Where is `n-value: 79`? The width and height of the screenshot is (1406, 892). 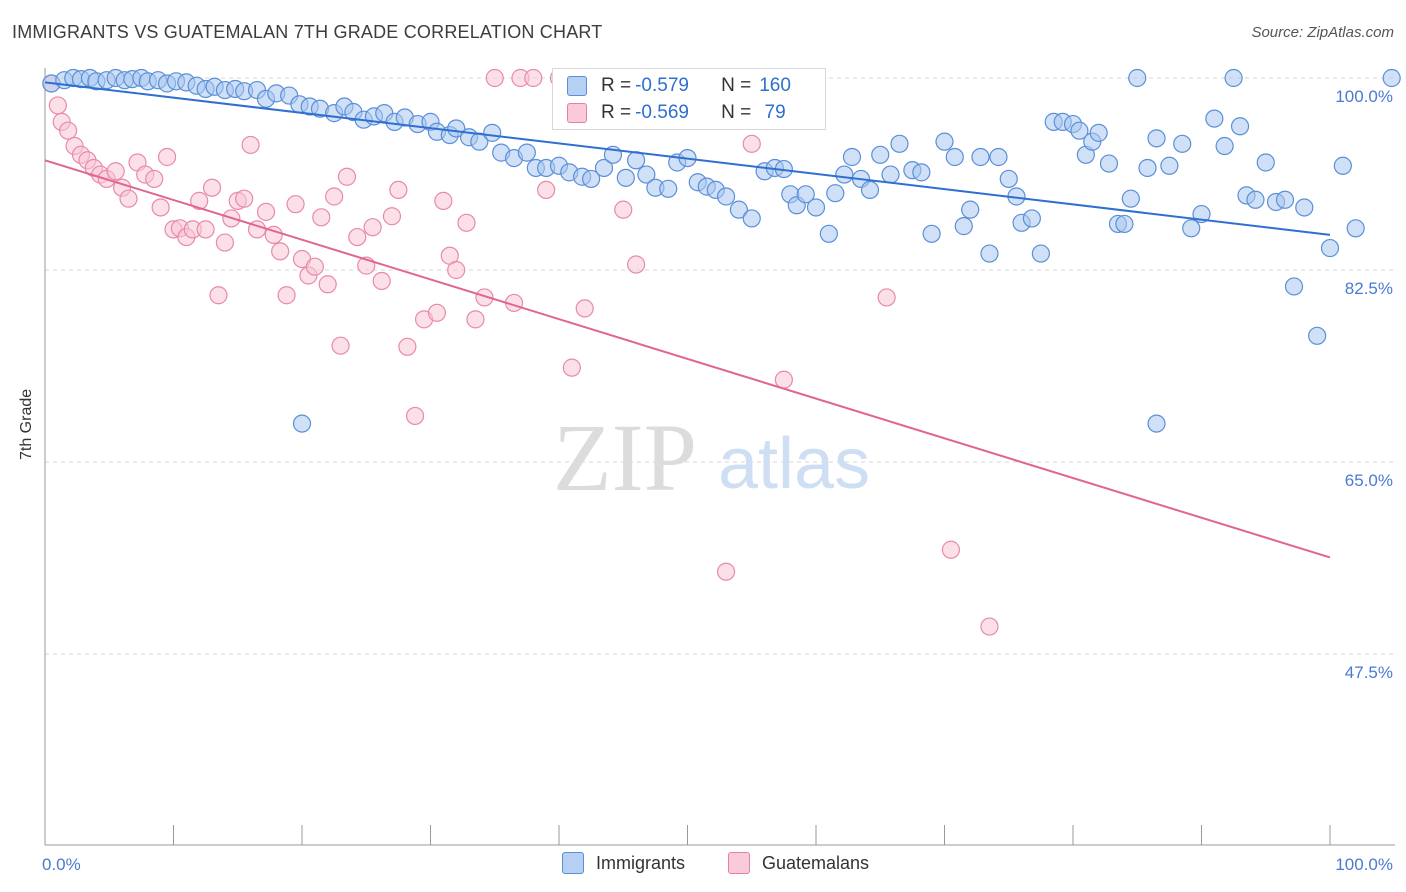
n-value: 79 is located at coordinates (772, 112).